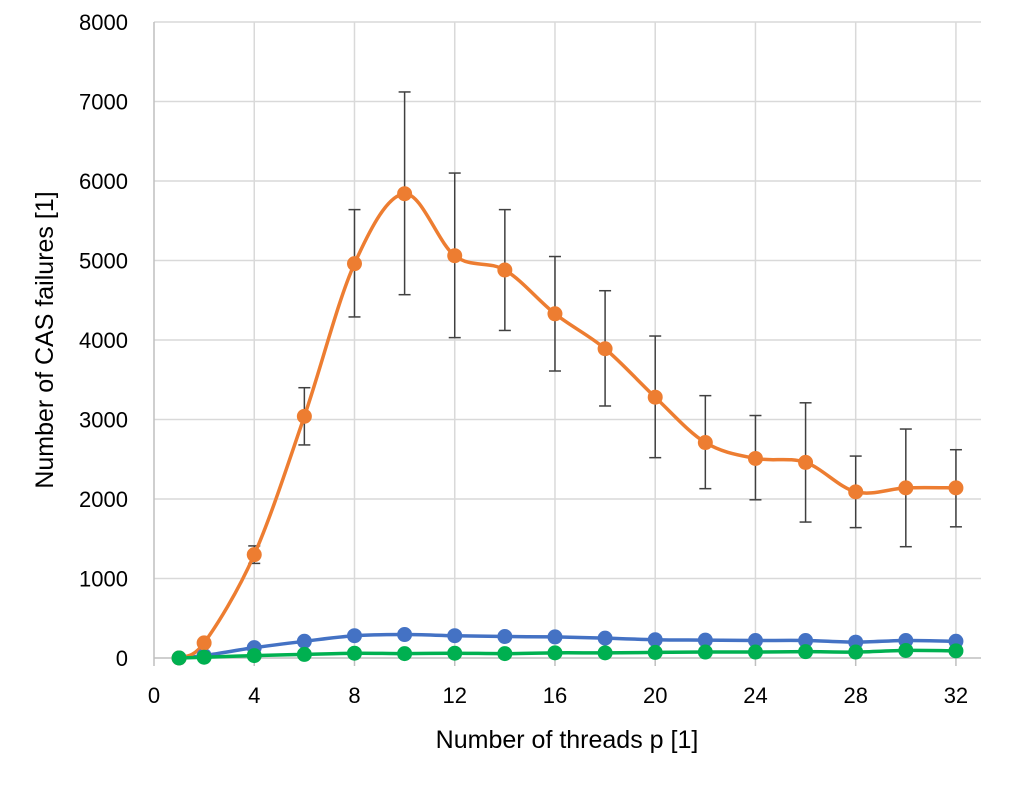 This screenshot has height=785, width=1019. Describe the element at coordinates (103, 340) in the screenshot. I see `y-tick-label: 4000` at that location.